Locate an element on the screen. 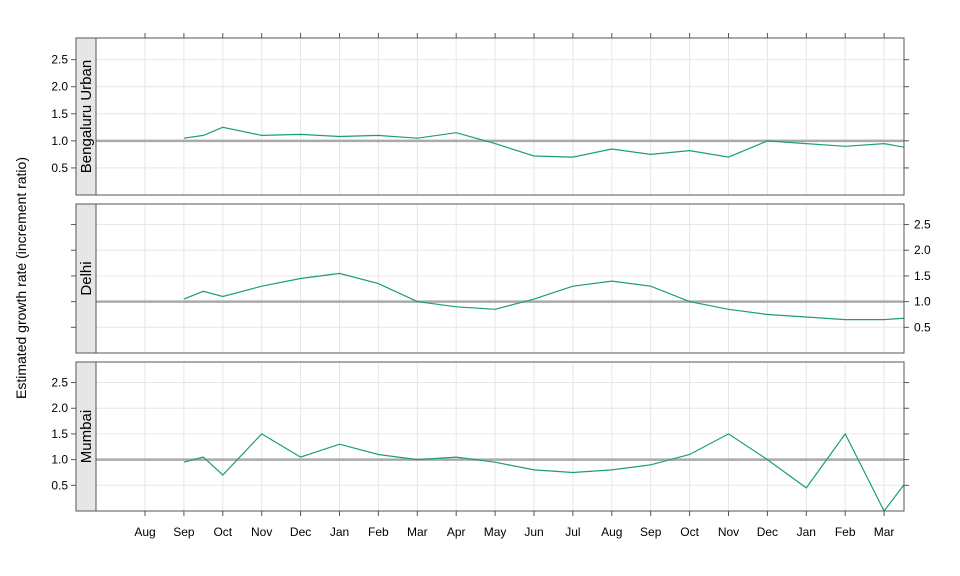 The width and height of the screenshot is (960, 576). x-tick-label: Apr is located at coordinates (456, 532).